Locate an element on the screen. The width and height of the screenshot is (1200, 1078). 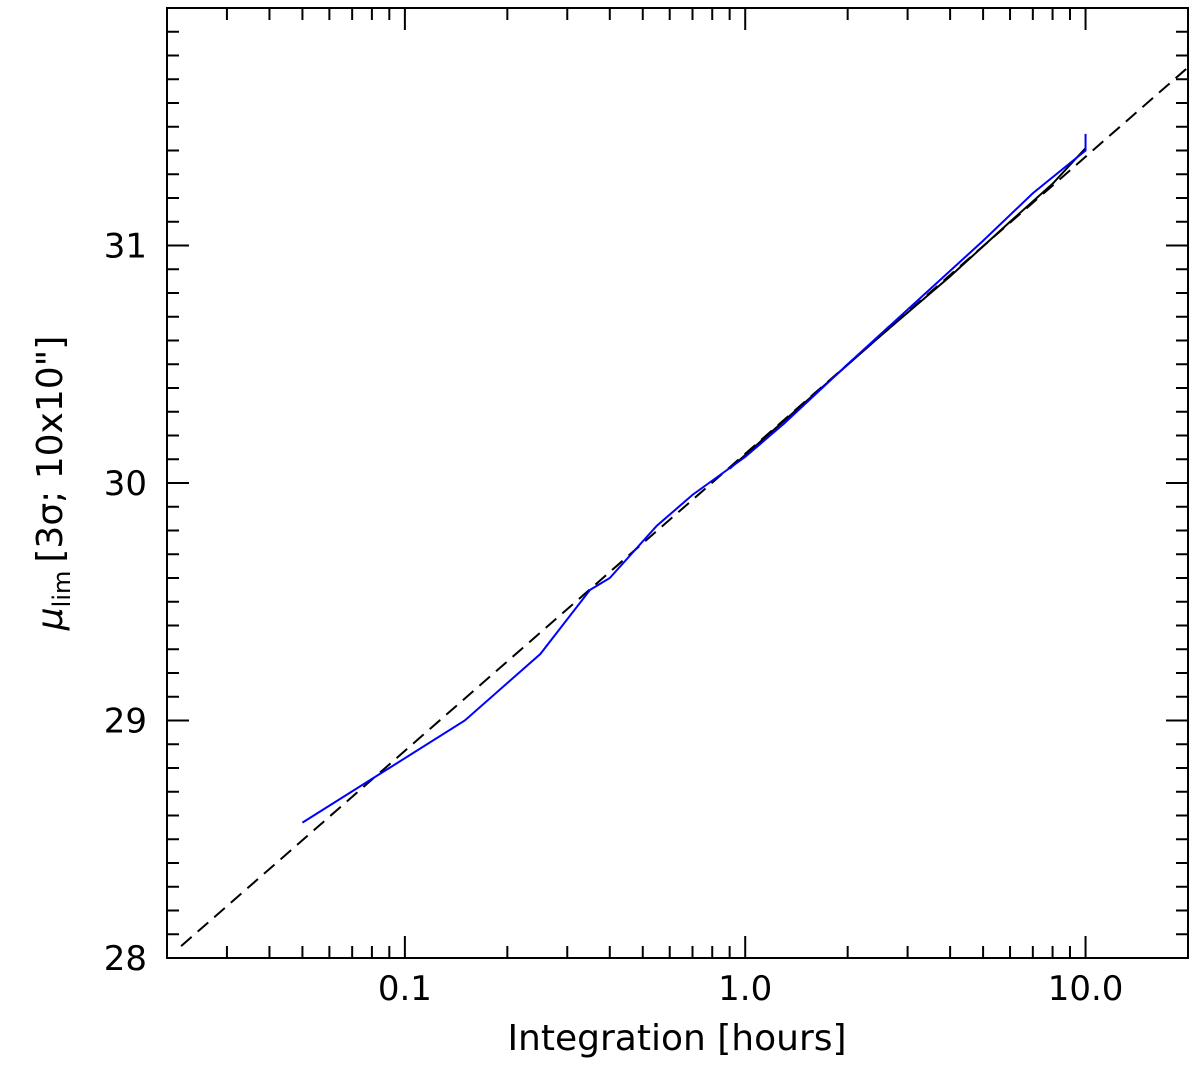
y-label-text: [3σ; 10x10"] is located at coordinates (50, 449).